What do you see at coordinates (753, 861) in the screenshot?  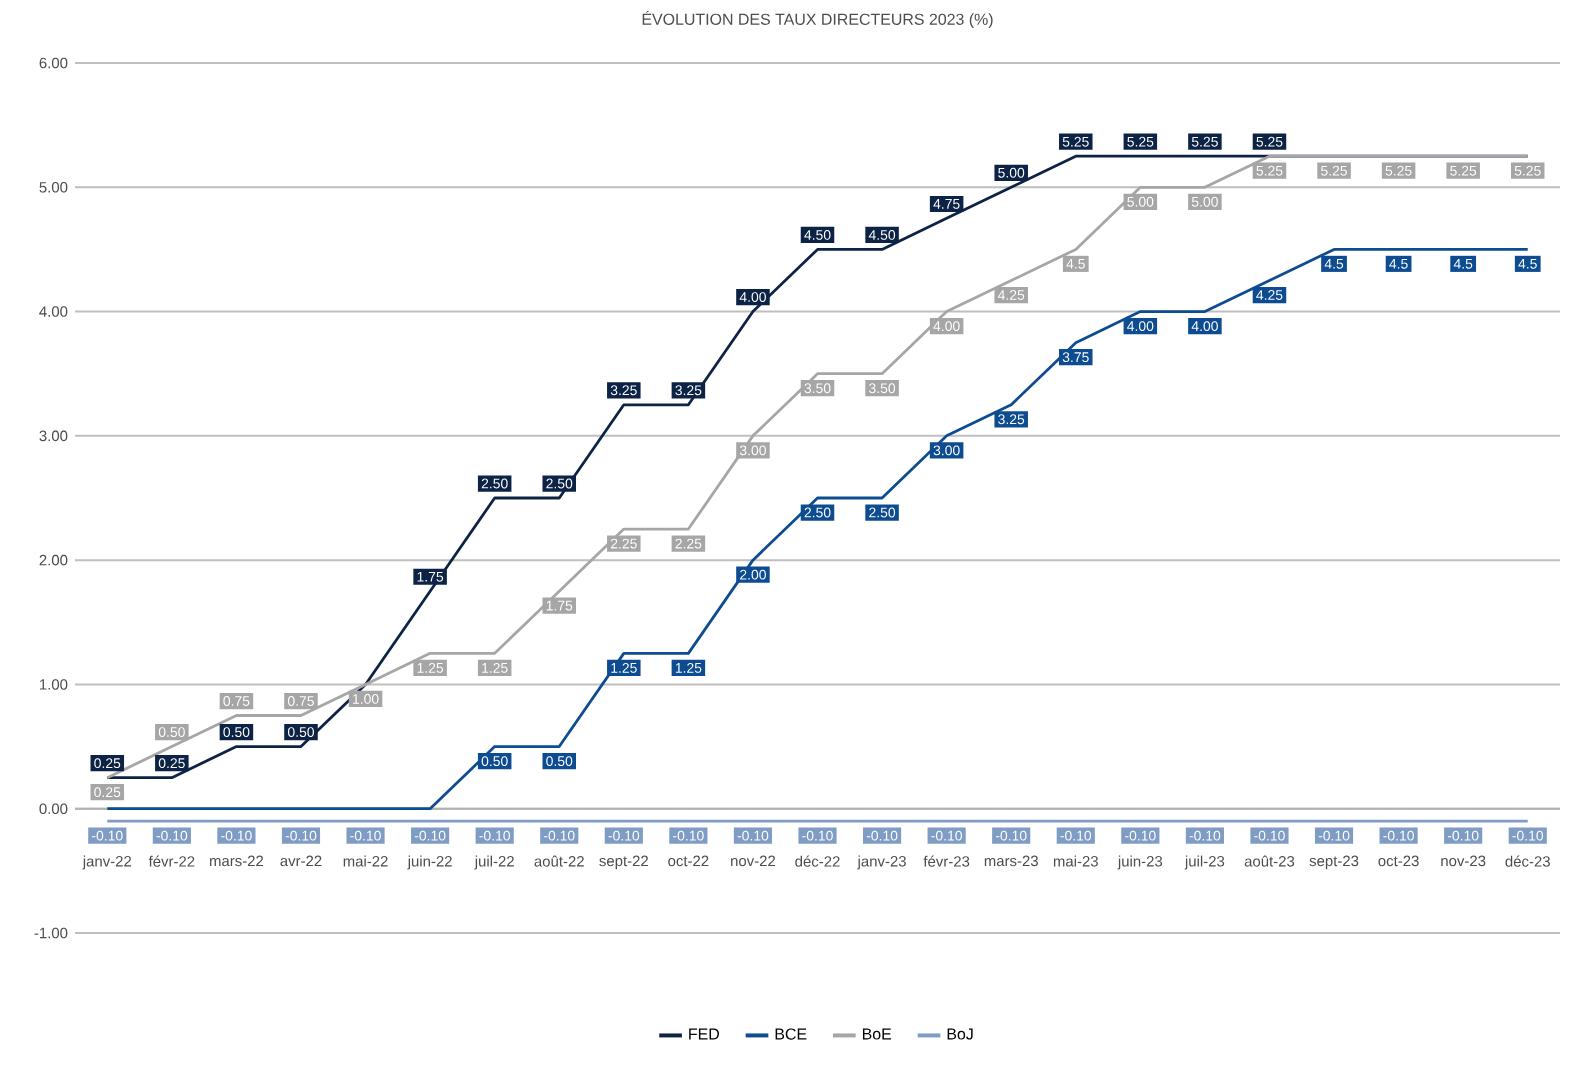 I see `x-tick-label: nov-22` at bounding box center [753, 861].